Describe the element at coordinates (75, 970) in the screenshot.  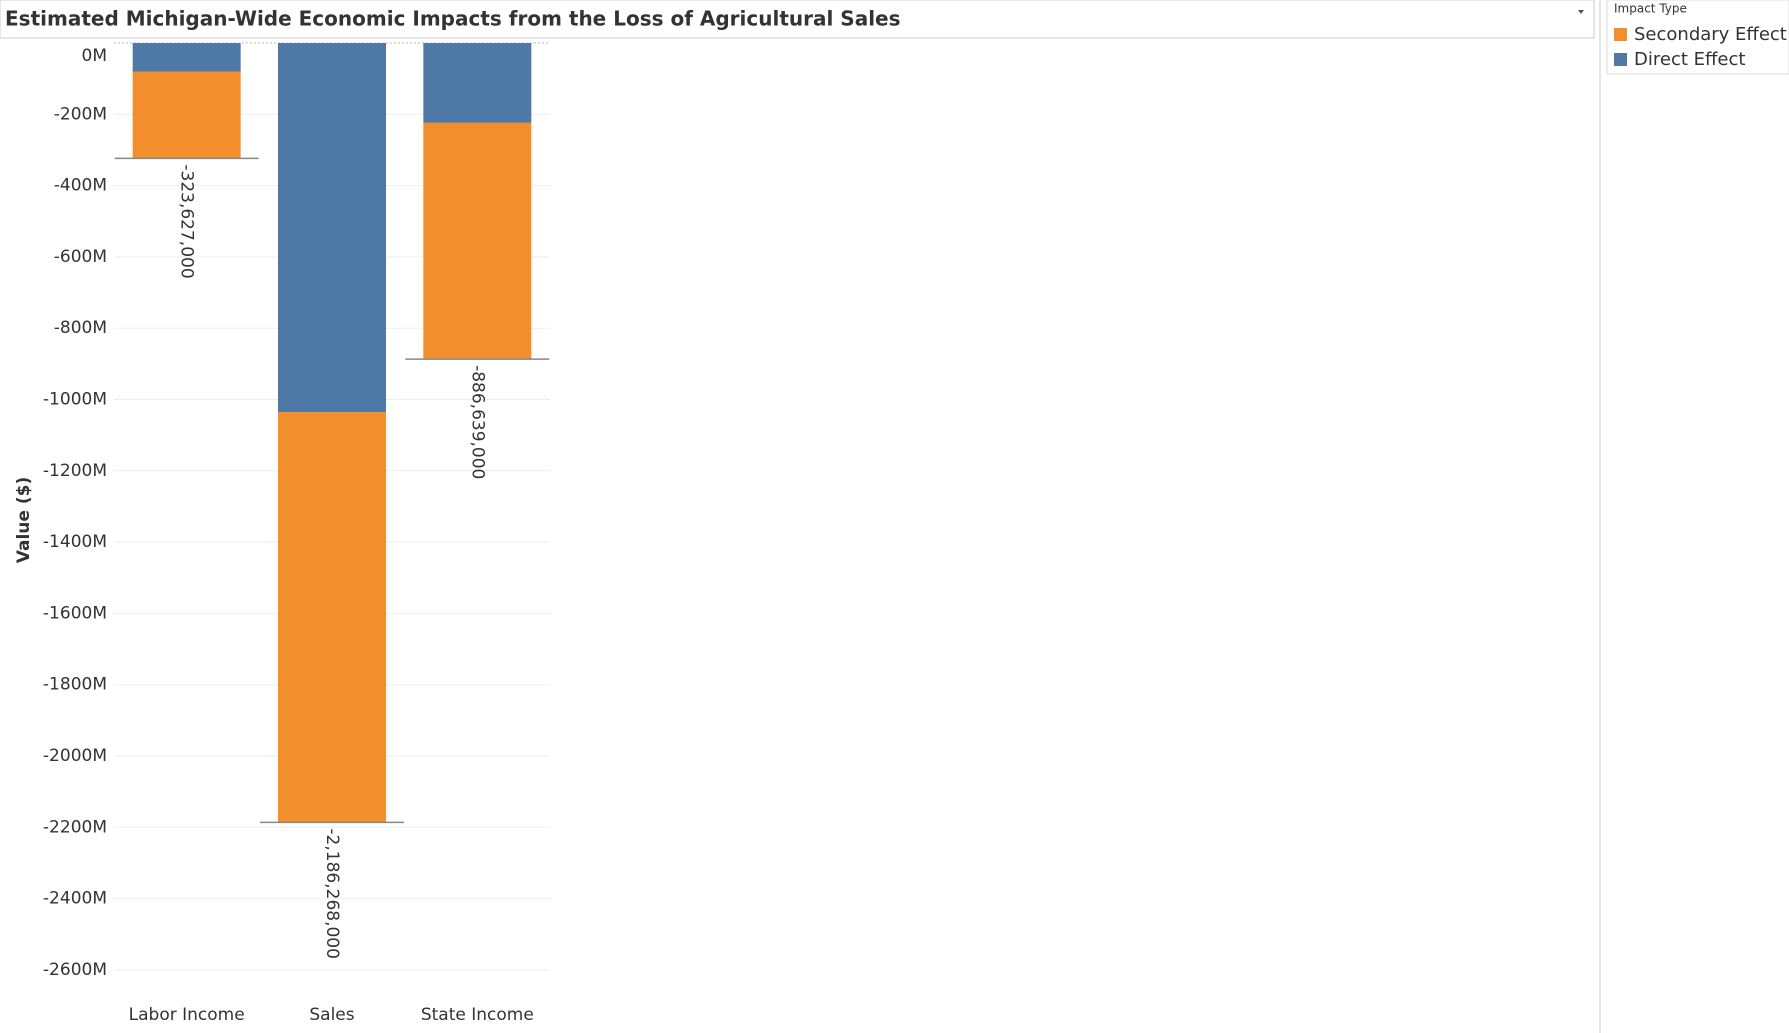
I see `y-tick-label: -2600M` at that location.